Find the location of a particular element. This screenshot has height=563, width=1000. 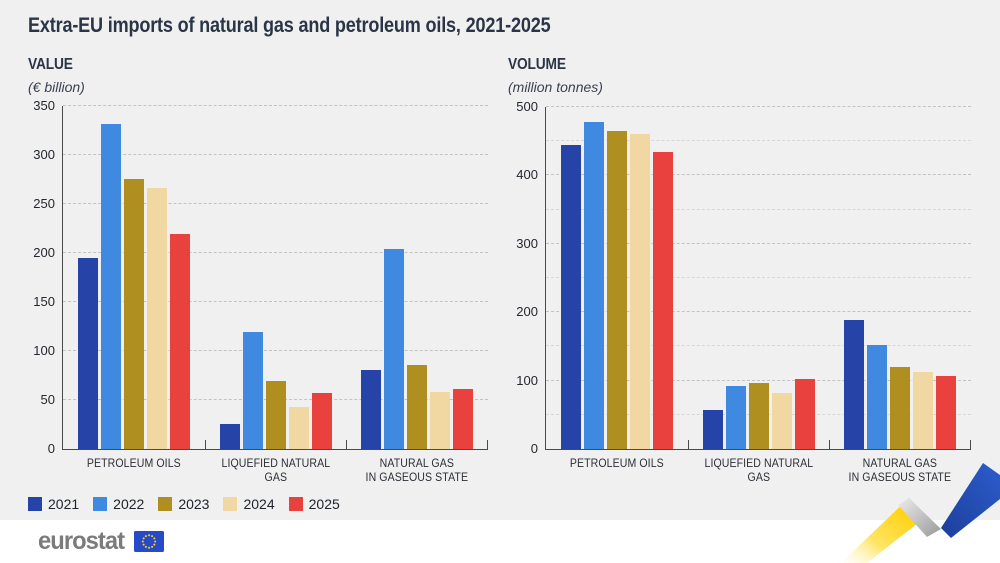

y-axis-tick-label: 500 is located at coordinates (527, 106).